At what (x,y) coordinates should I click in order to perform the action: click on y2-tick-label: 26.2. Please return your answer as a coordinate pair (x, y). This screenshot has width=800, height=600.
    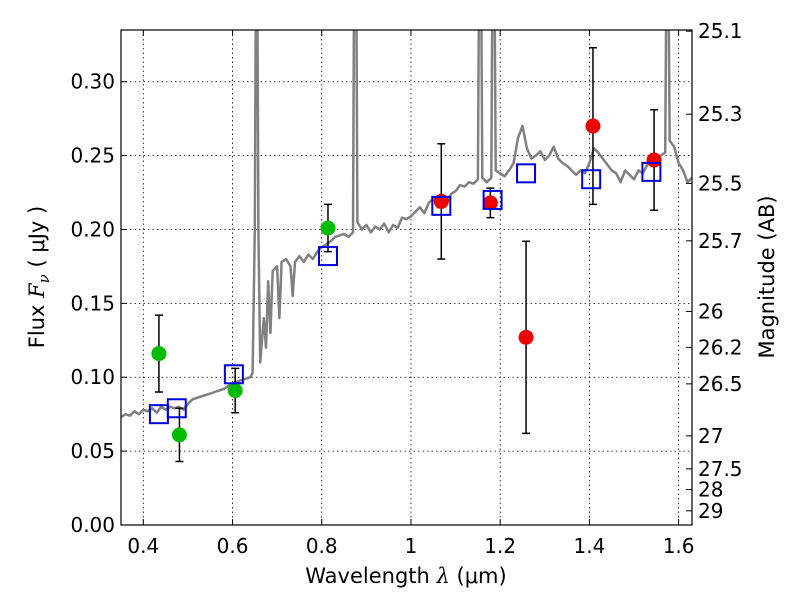
    Looking at the image, I should click on (720, 347).